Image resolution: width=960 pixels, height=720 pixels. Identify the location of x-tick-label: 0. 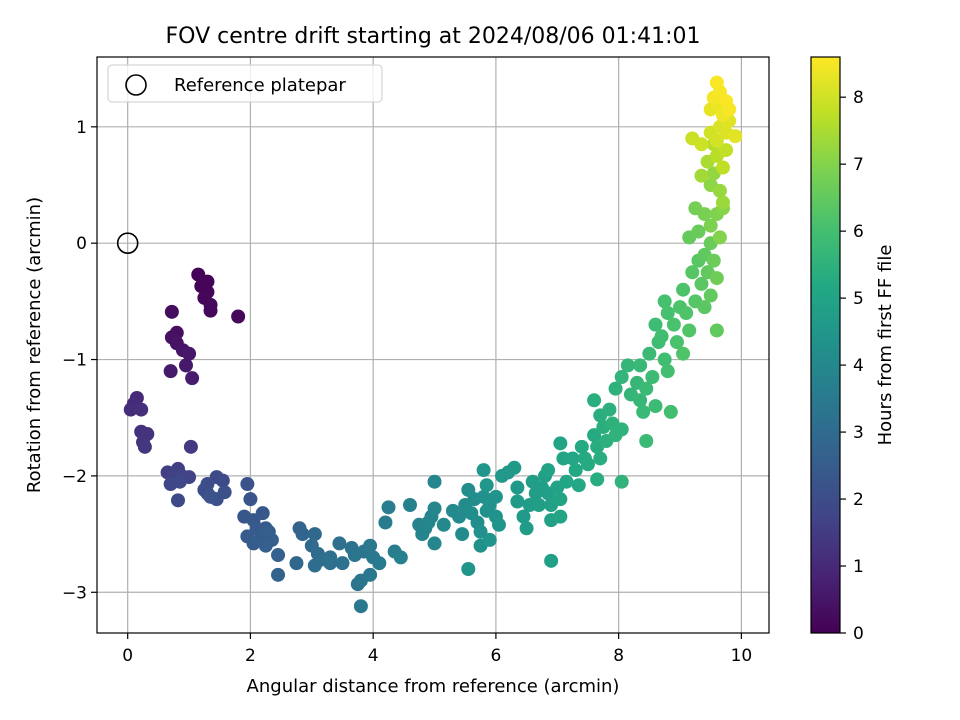
(127, 656).